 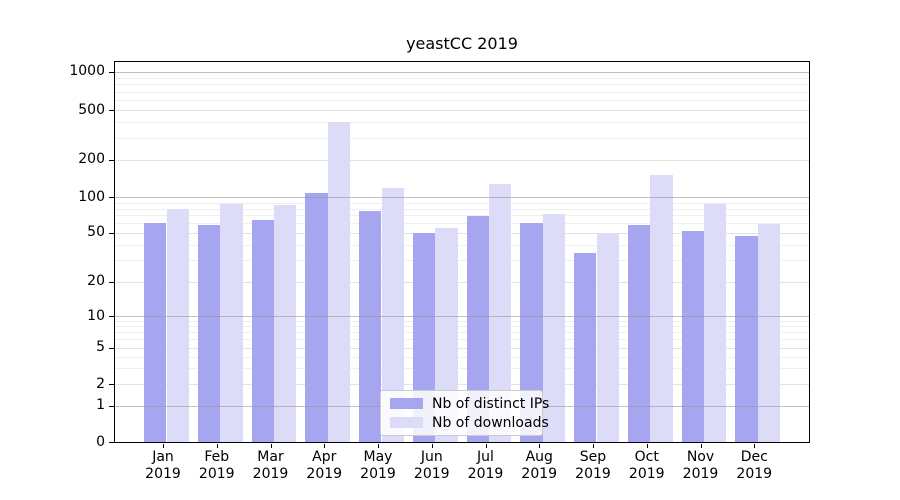 What do you see at coordinates (485, 465) in the screenshot?
I see `x-tick-label-jul: Jul 2019` at bounding box center [485, 465].